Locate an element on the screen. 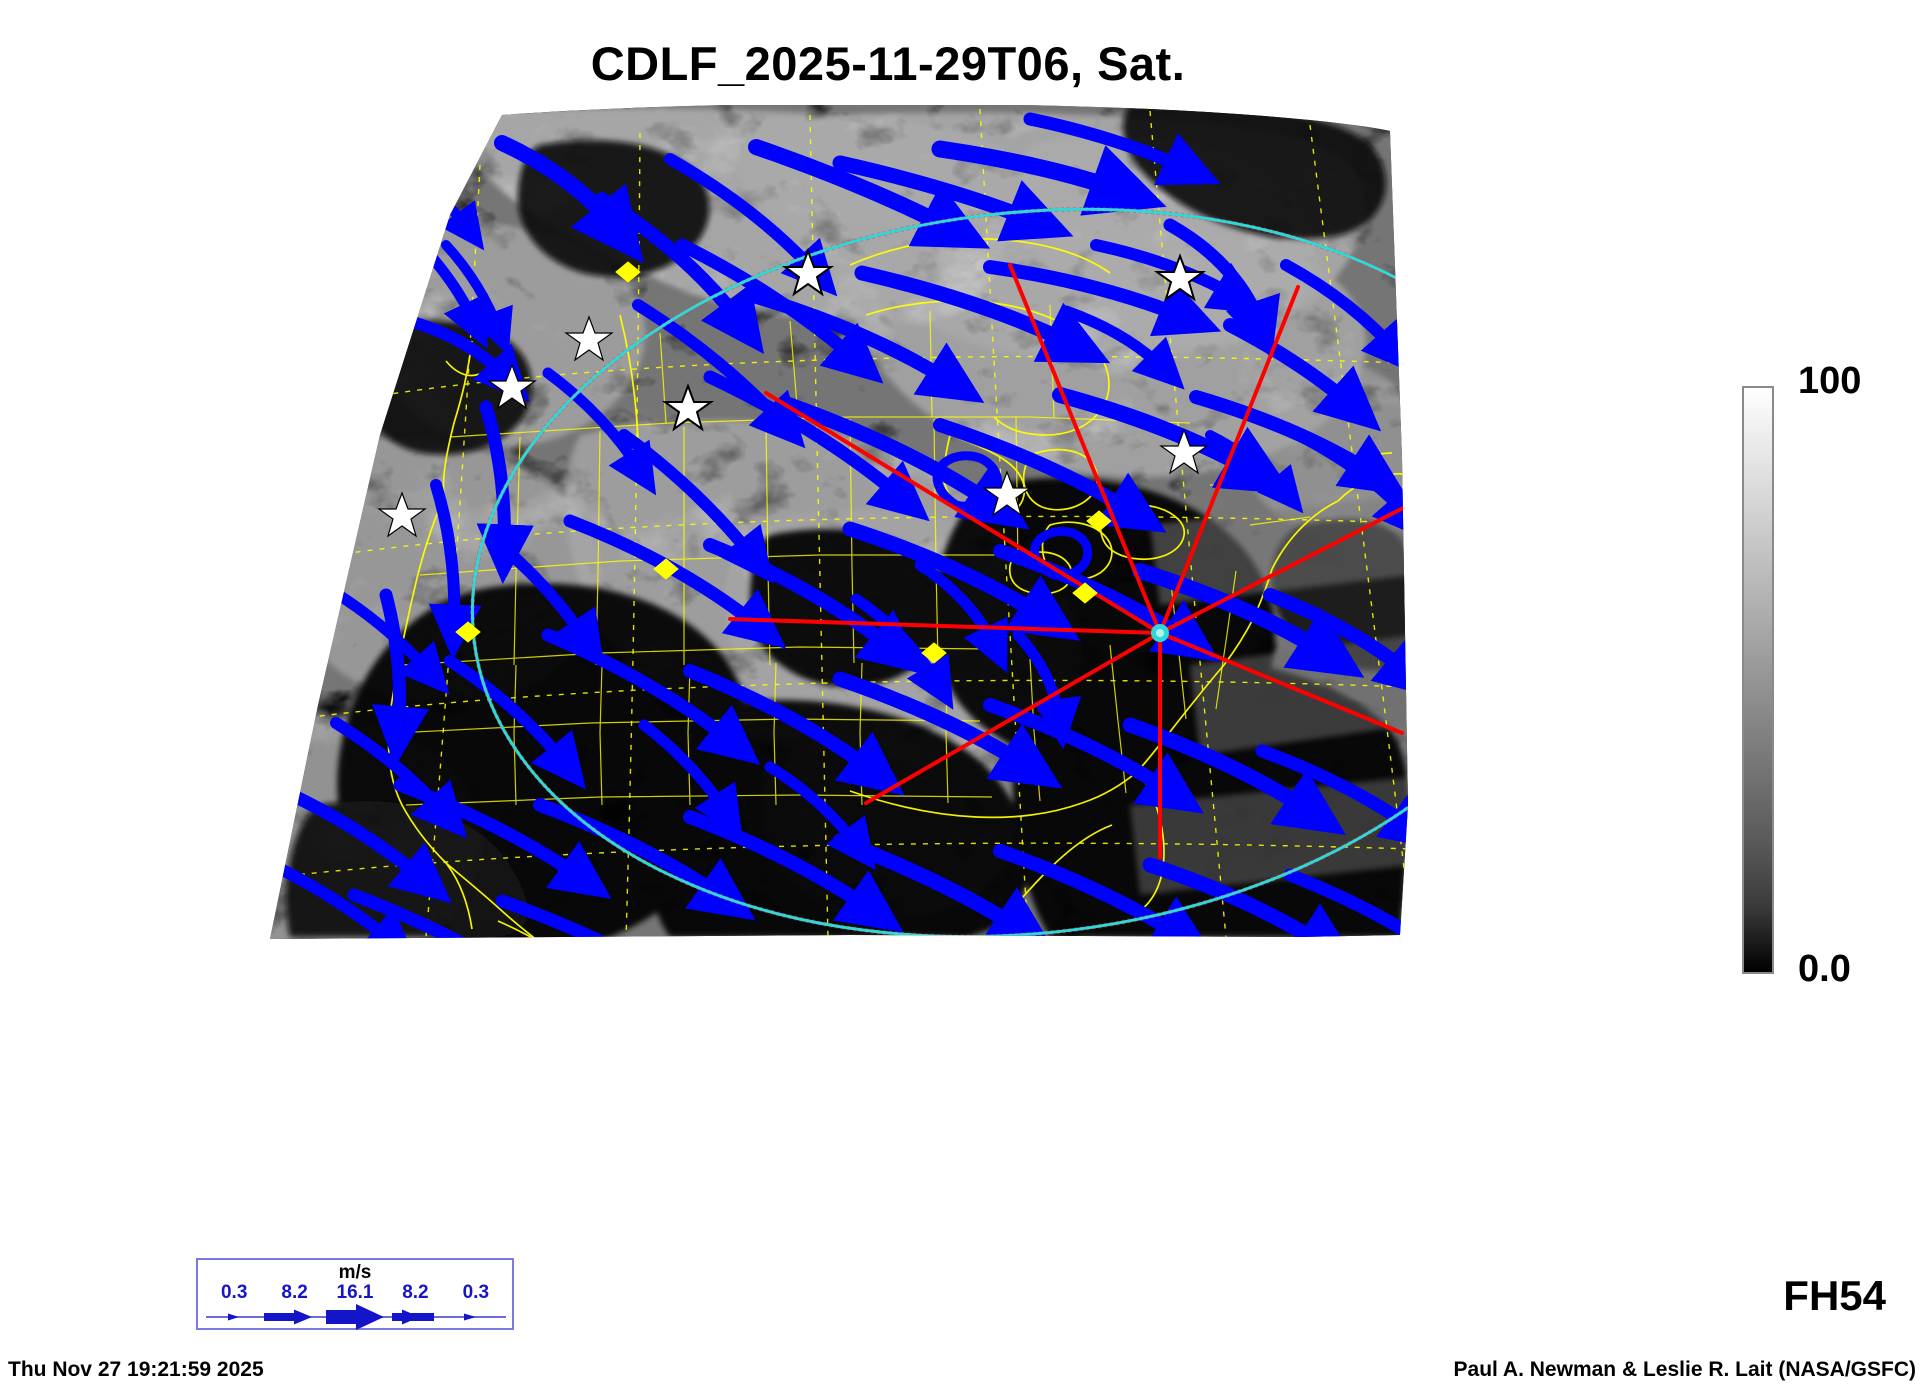 Image resolution: width=1926 pixels, height=1394 pixels. colorbar-max-label: 100 is located at coordinates (1830, 381).